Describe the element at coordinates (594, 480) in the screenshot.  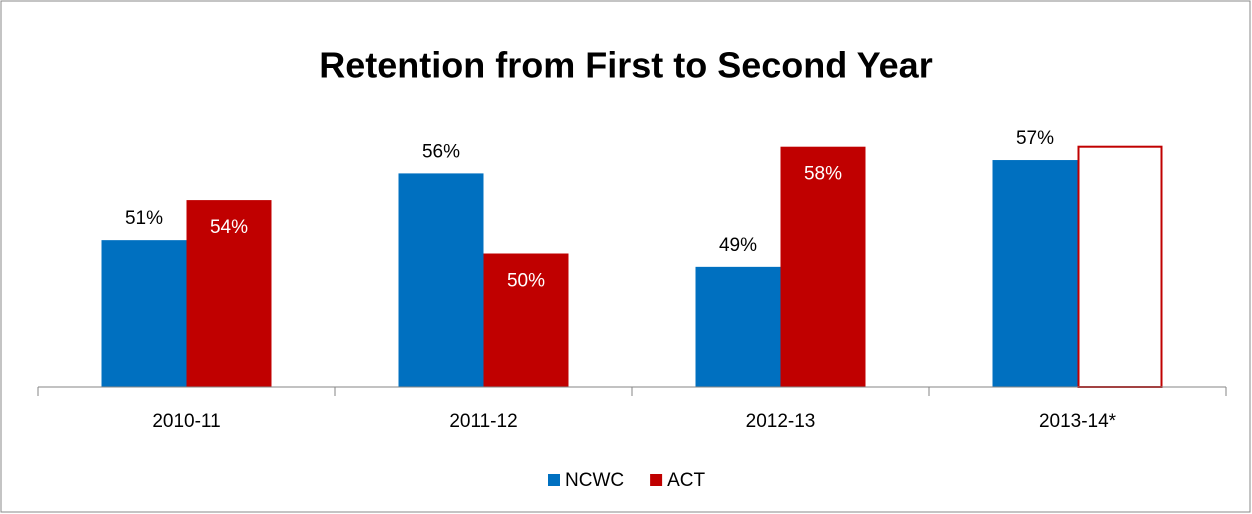
I see `legend-label: NCWC` at that location.